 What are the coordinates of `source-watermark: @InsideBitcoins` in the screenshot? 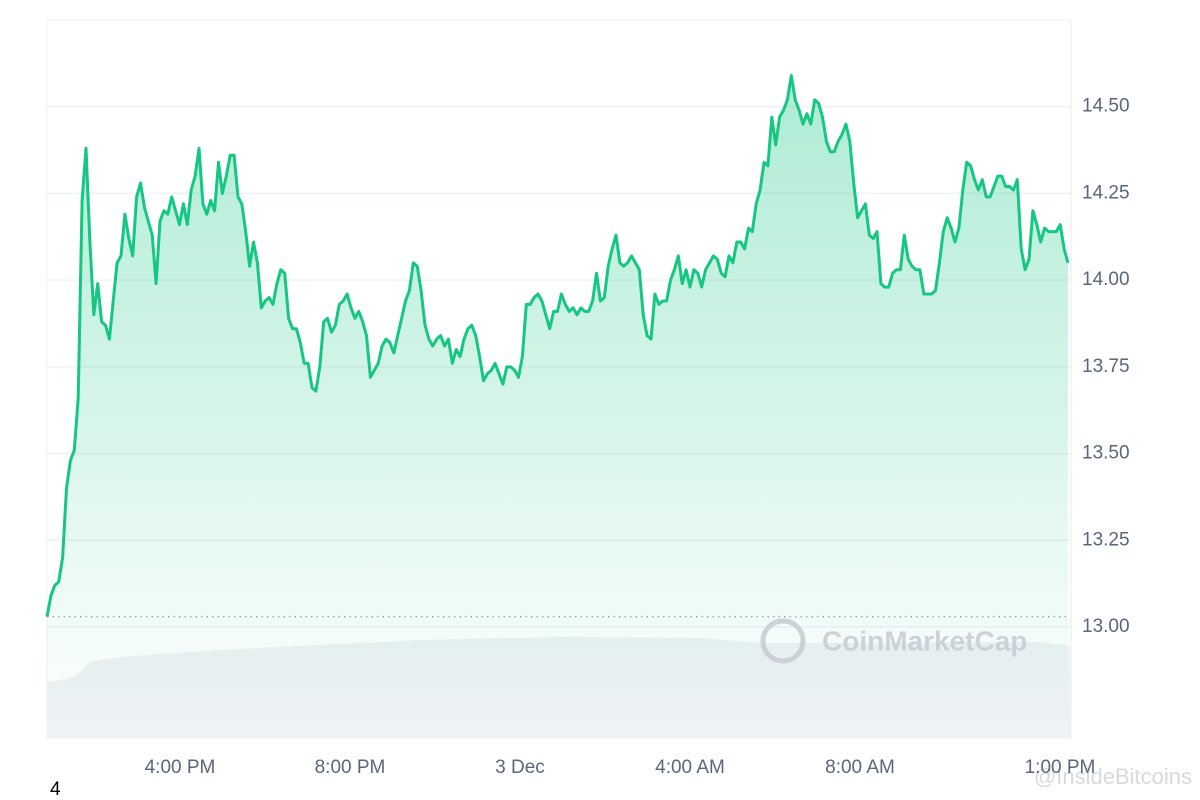 It's located at (1113, 776).